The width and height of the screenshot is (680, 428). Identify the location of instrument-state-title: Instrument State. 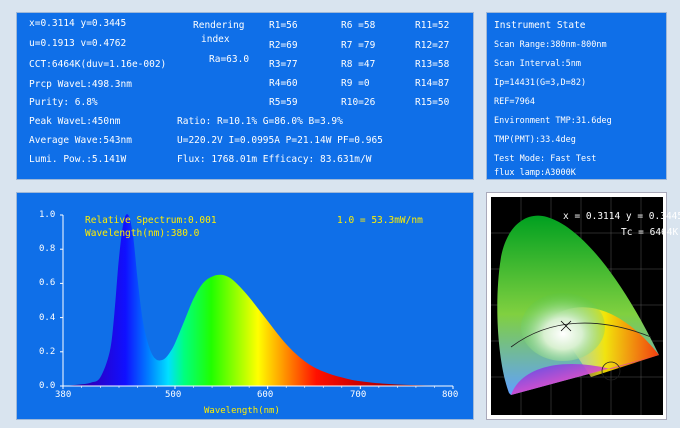
(540, 25).